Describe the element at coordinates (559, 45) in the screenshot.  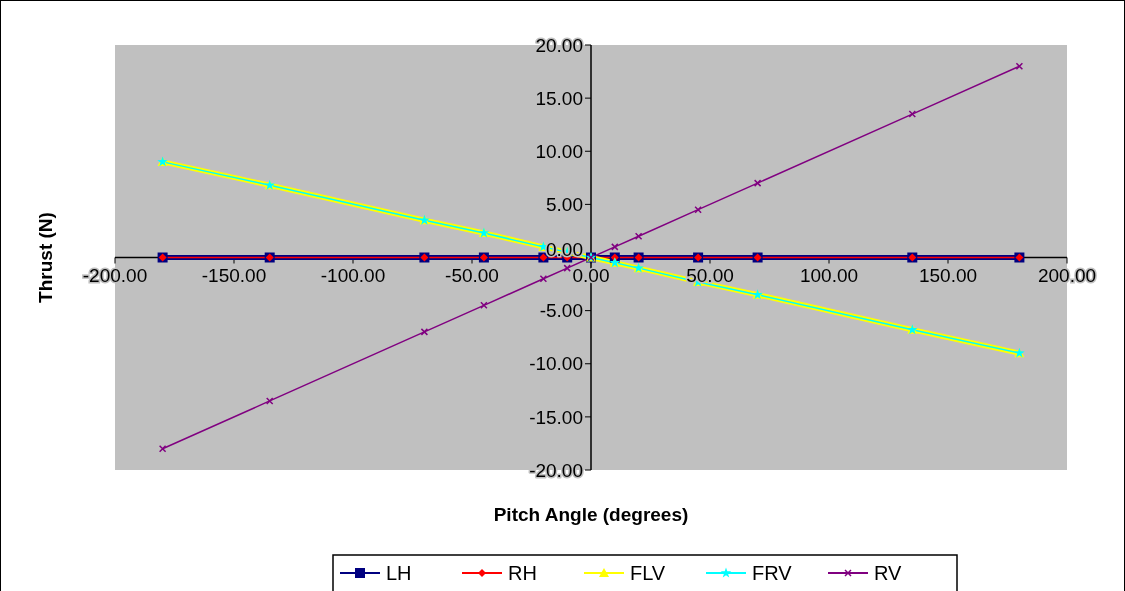
I see `y-tick-label: 20.00` at that location.